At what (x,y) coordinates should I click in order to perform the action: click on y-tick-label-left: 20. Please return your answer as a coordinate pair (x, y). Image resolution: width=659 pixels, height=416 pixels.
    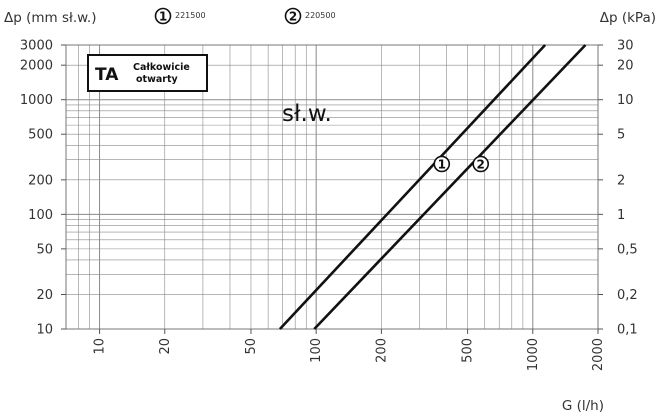
    Looking at the image, I should click on (44, 295).